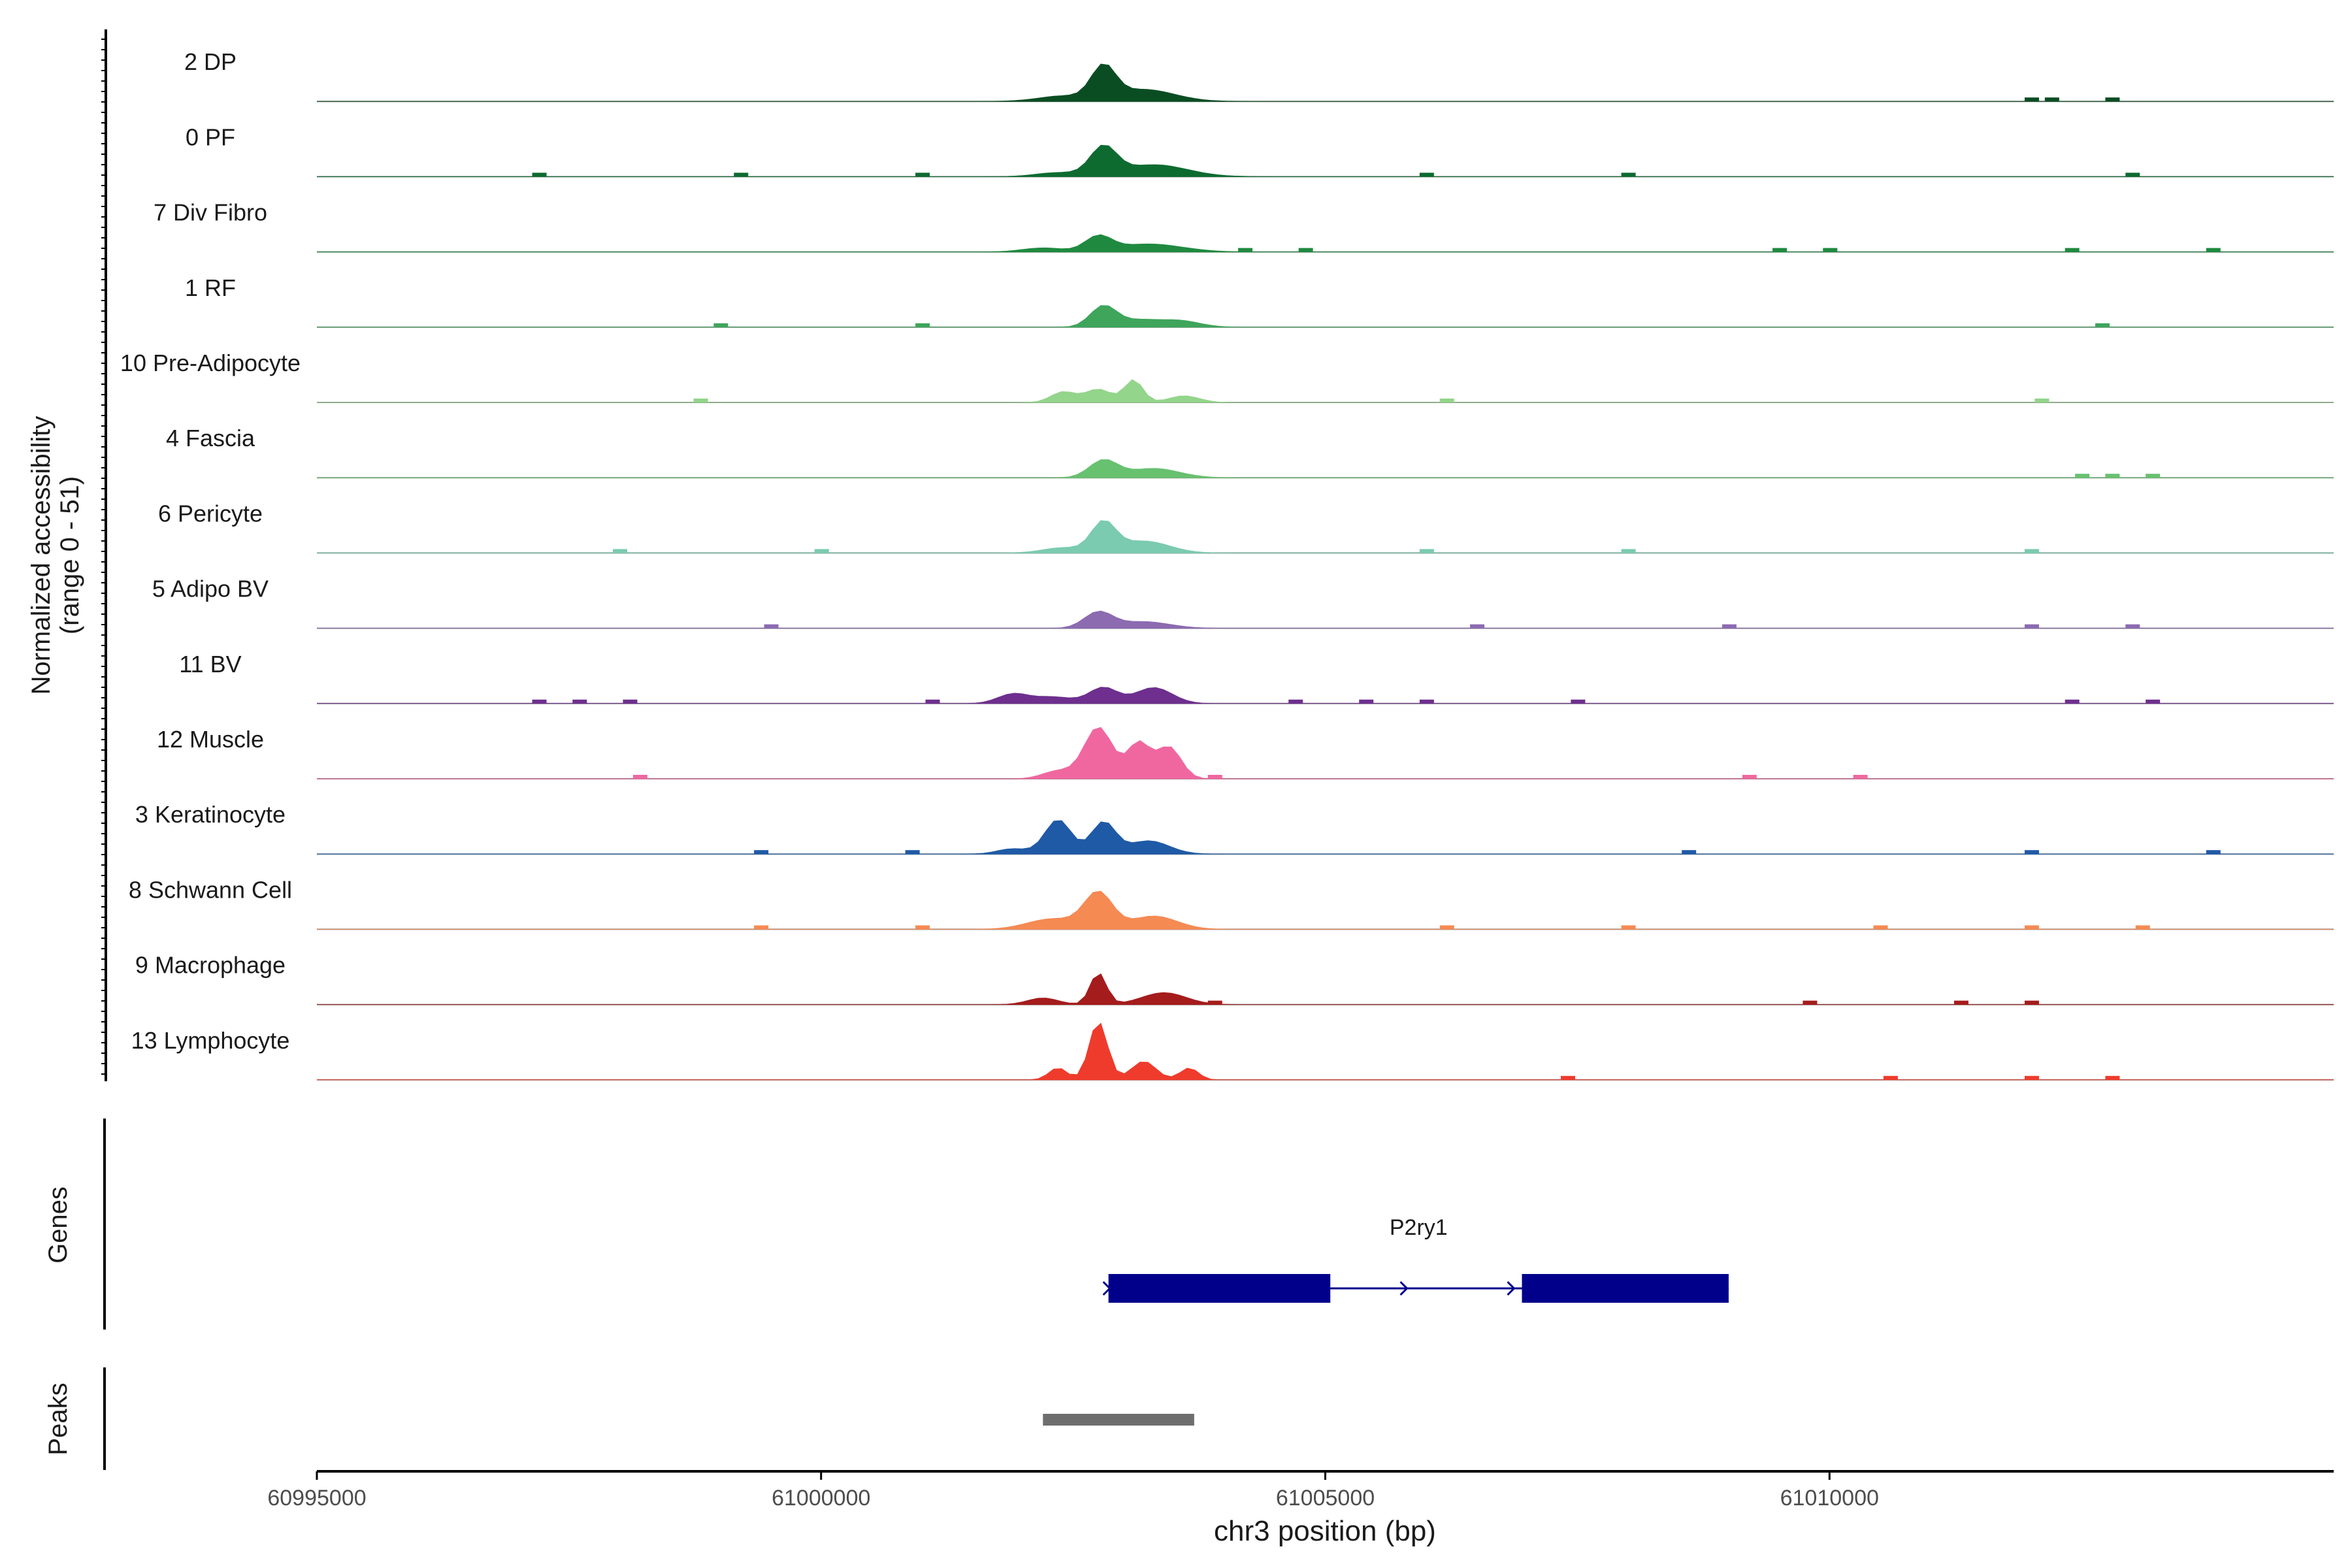 The height and width of the screenshot is (1568, 2352). Describe the element at coordinates (210, 212) in the screenshot. I see `track-label: 7 Div Fibro` at that location.